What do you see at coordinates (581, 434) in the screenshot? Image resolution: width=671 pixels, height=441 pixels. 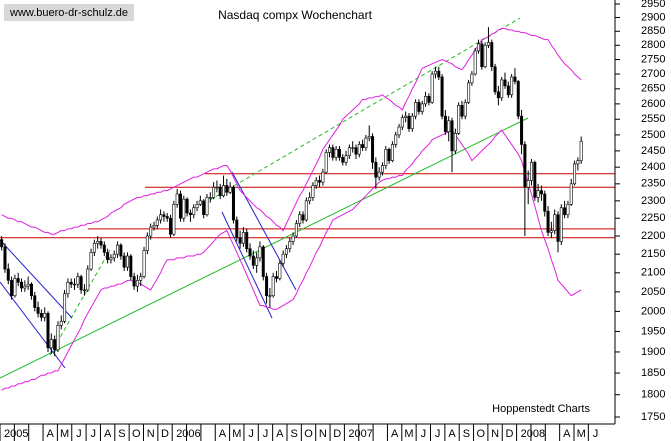 I see `x-tick-label: M` at bounding box center [581, 434].